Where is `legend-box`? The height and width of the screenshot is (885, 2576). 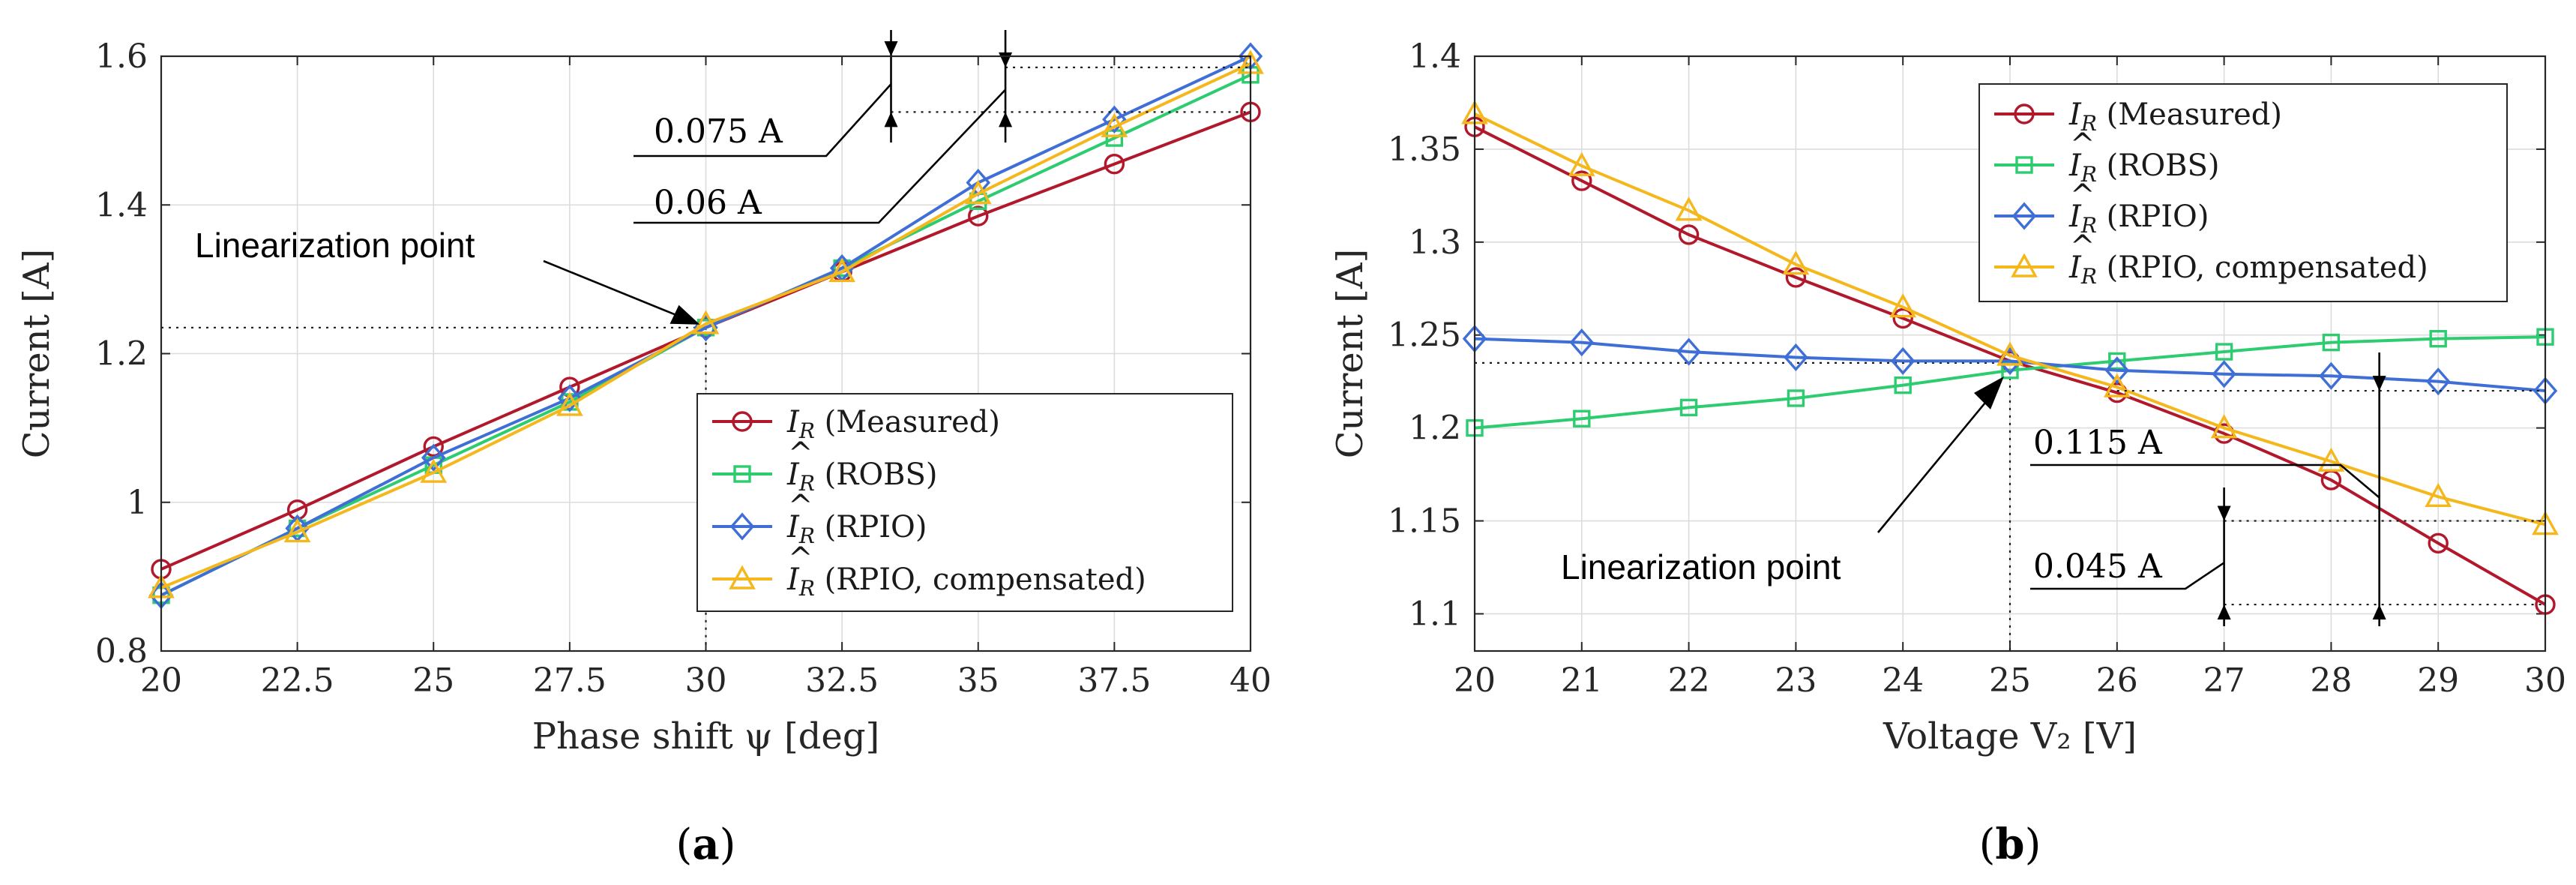
legend-box is located at coordinates (2243, 192).